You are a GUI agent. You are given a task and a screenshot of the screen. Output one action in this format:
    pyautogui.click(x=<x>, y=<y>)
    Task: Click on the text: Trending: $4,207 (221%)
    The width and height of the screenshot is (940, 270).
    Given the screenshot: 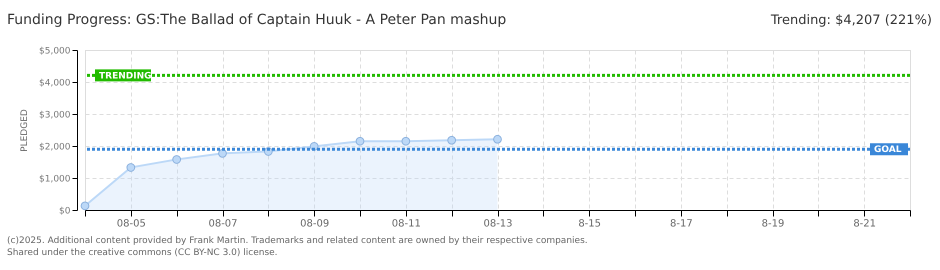 What is the action you would take?
    pyautogui.click(x=851, y=20)
    